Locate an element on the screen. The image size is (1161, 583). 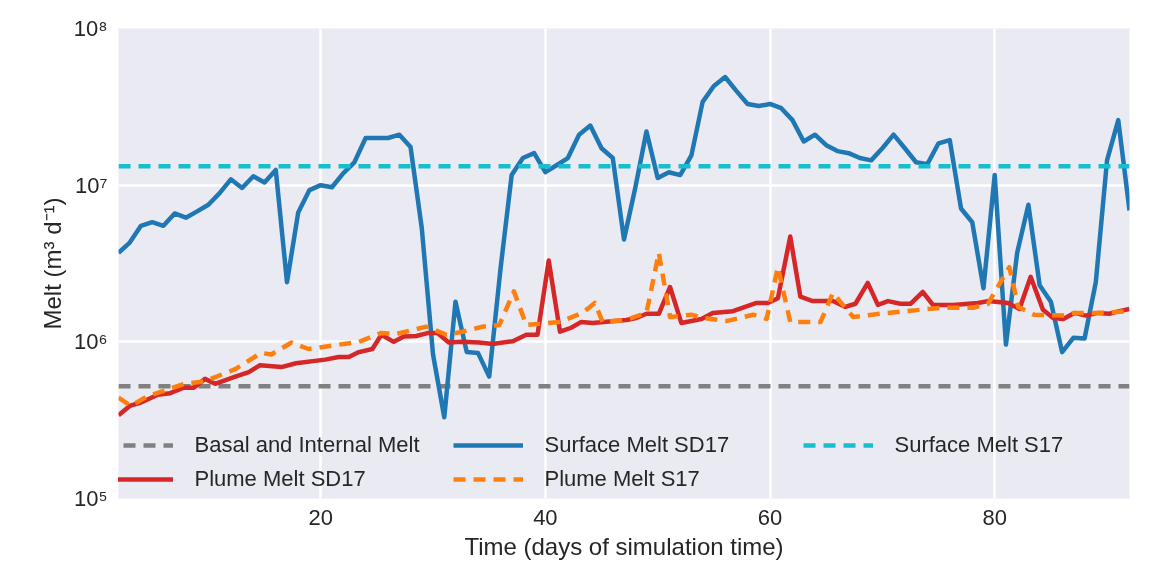
x-tick-label: 80 is located at coordinates (994, 517).